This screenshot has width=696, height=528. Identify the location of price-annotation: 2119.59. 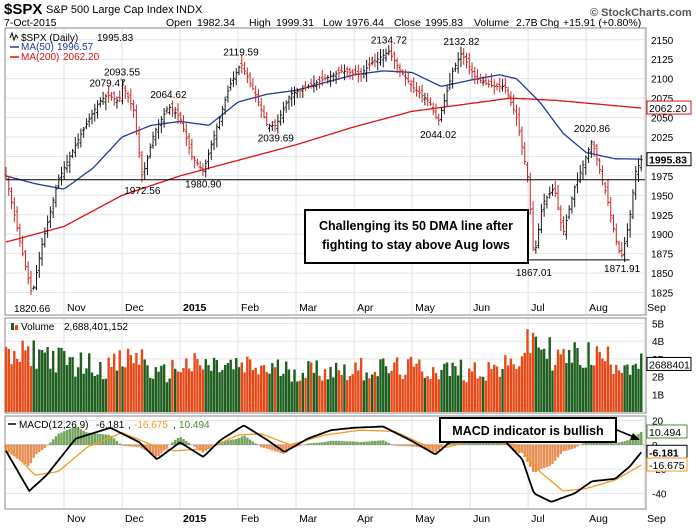
(241, 52).